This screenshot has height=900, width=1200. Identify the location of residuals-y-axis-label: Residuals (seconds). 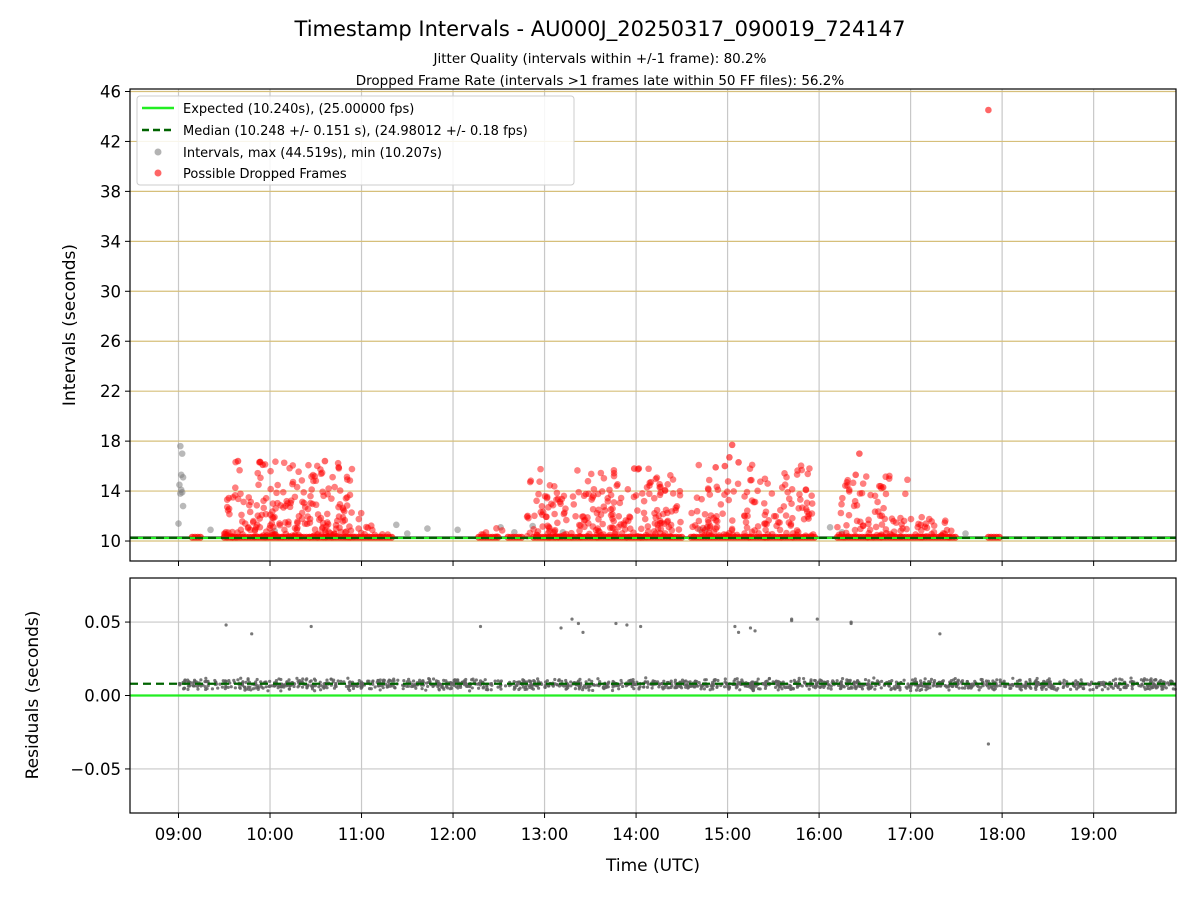
(33, 695).